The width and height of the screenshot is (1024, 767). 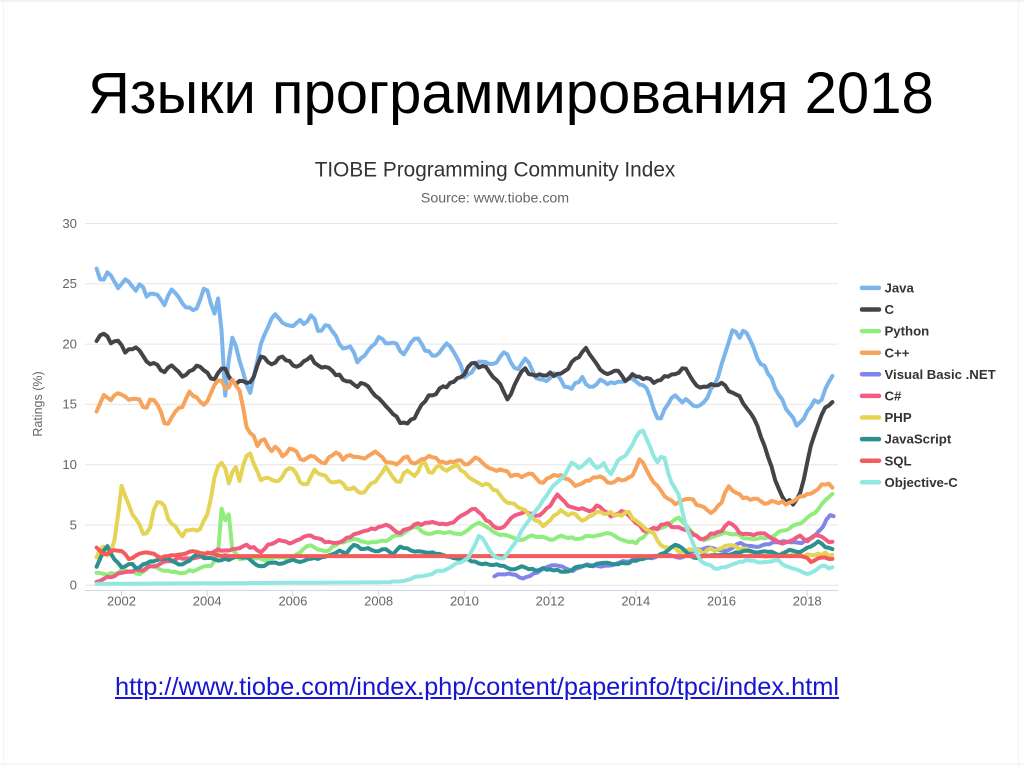 What do you see at coordinates (69, 464) in the screenshot?
I see `svg-text: 10` at bounding box center [69, 464].